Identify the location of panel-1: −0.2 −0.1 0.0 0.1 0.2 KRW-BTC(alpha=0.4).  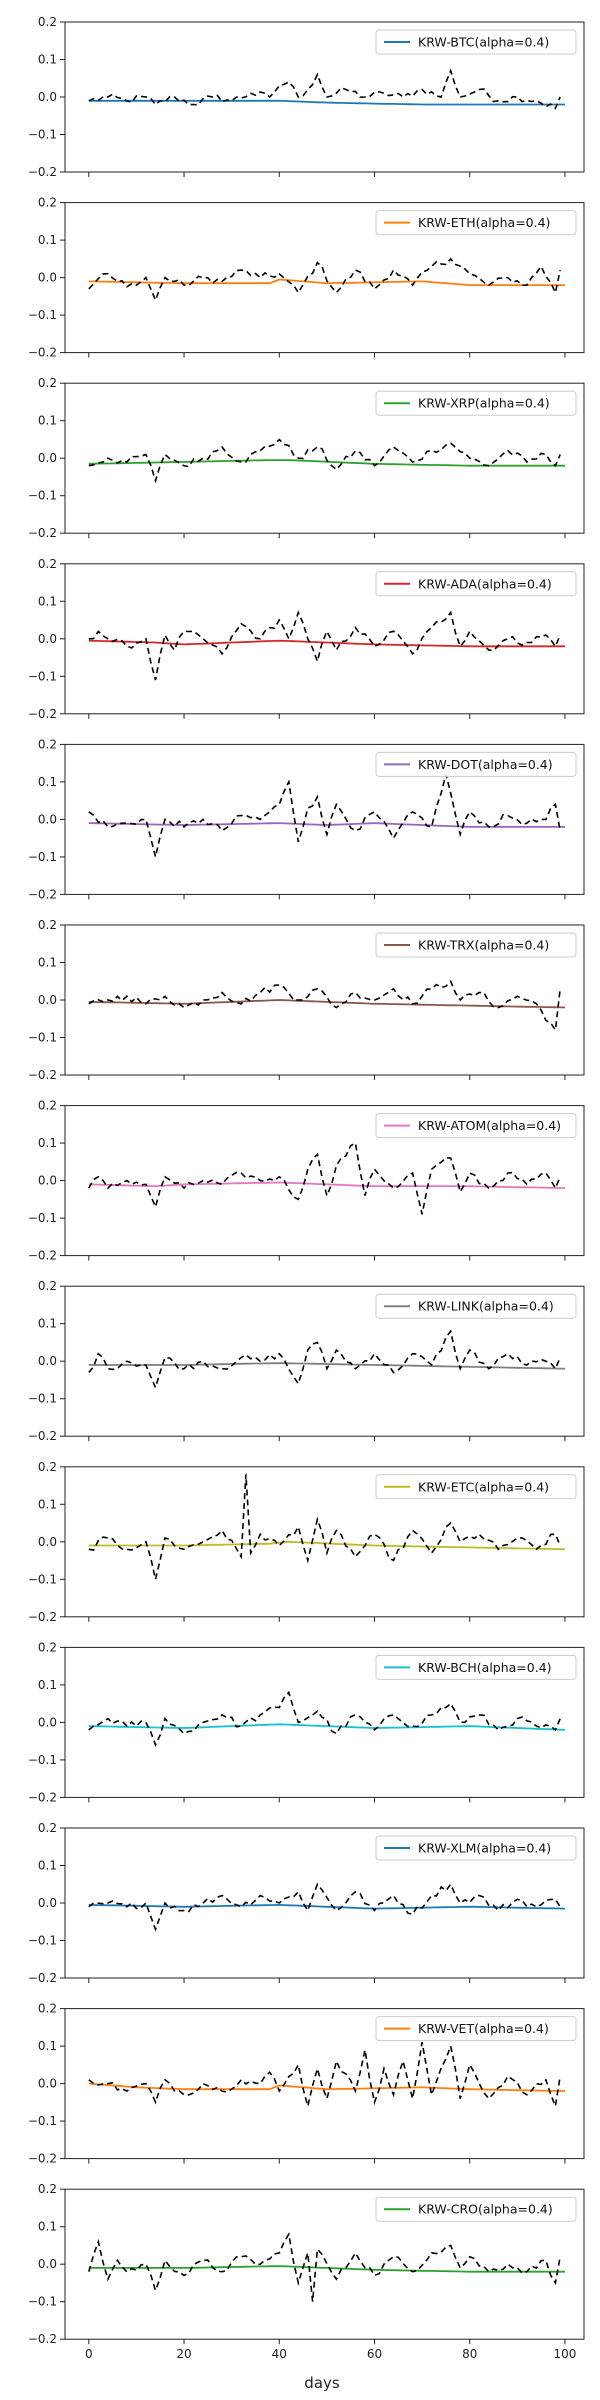
(306, 97).